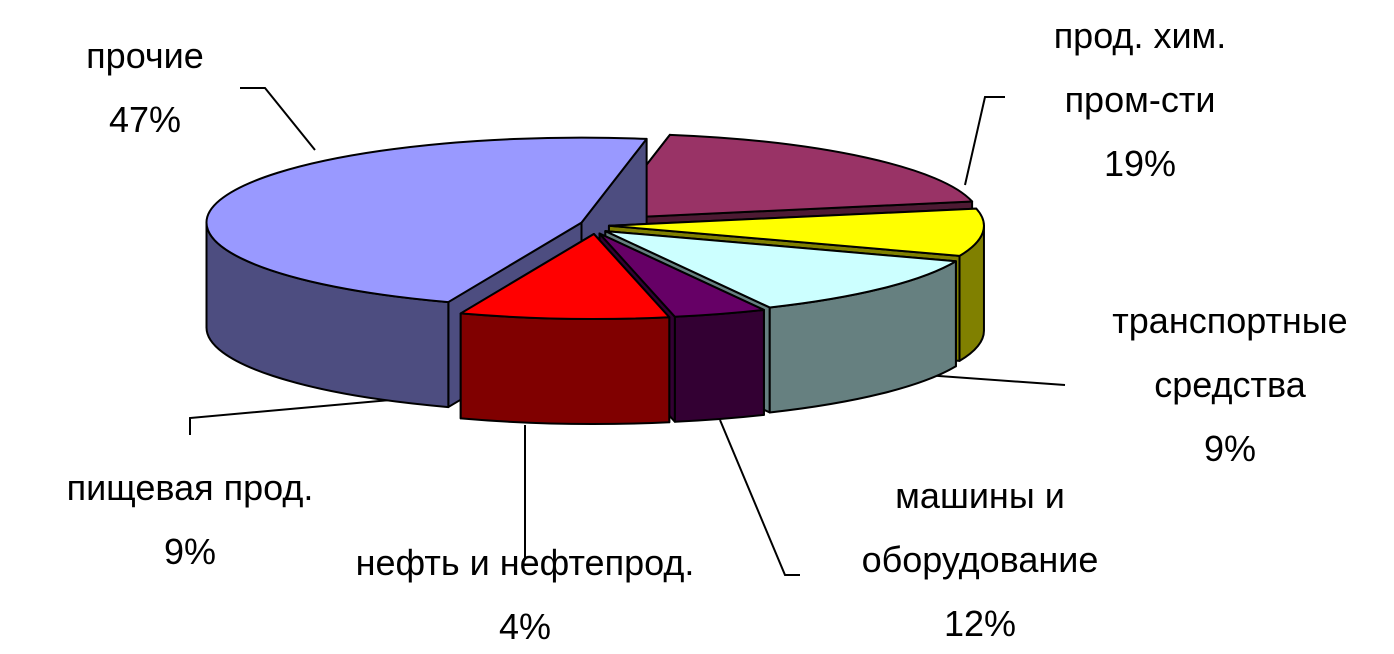 This screenshot has width=1394, height=654. What do you see at coordinates (190, 487) in the screenshot?
I see `category-label: пищевая прод.` at bounding box center [190, 487].